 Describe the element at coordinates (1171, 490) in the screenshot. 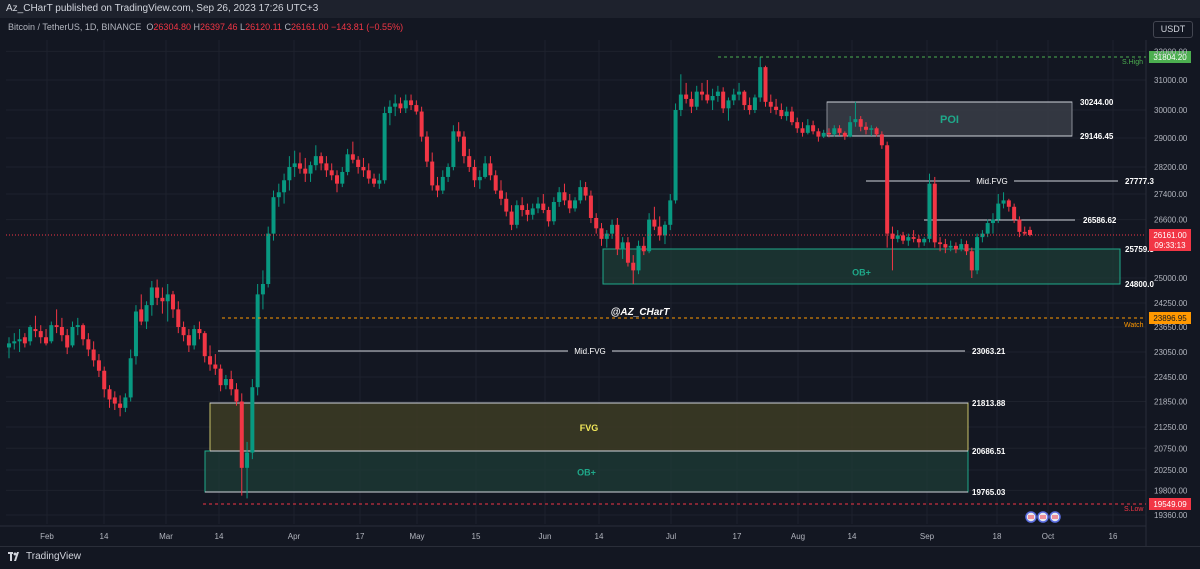

I see `y-tick-label: 19800.00` at that location.